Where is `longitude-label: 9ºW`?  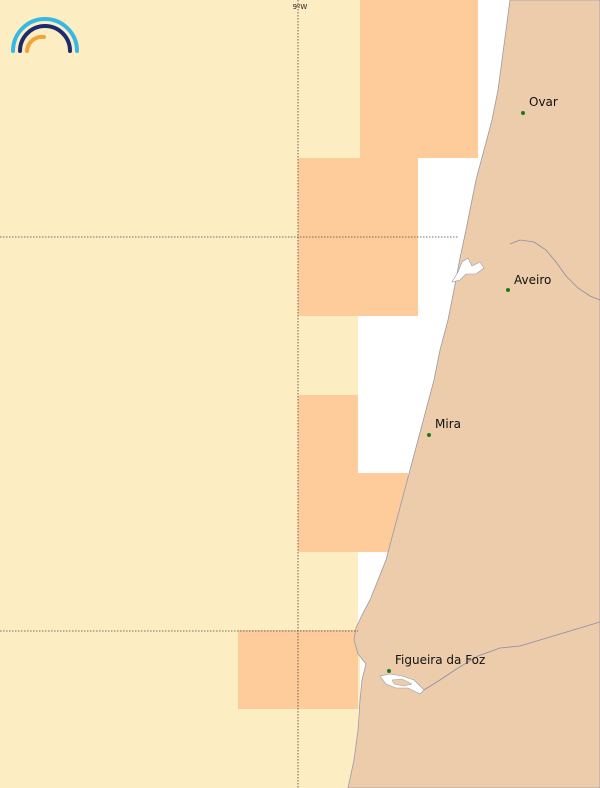
longitude-label: 9ºW is located at coordinates (300, 7).